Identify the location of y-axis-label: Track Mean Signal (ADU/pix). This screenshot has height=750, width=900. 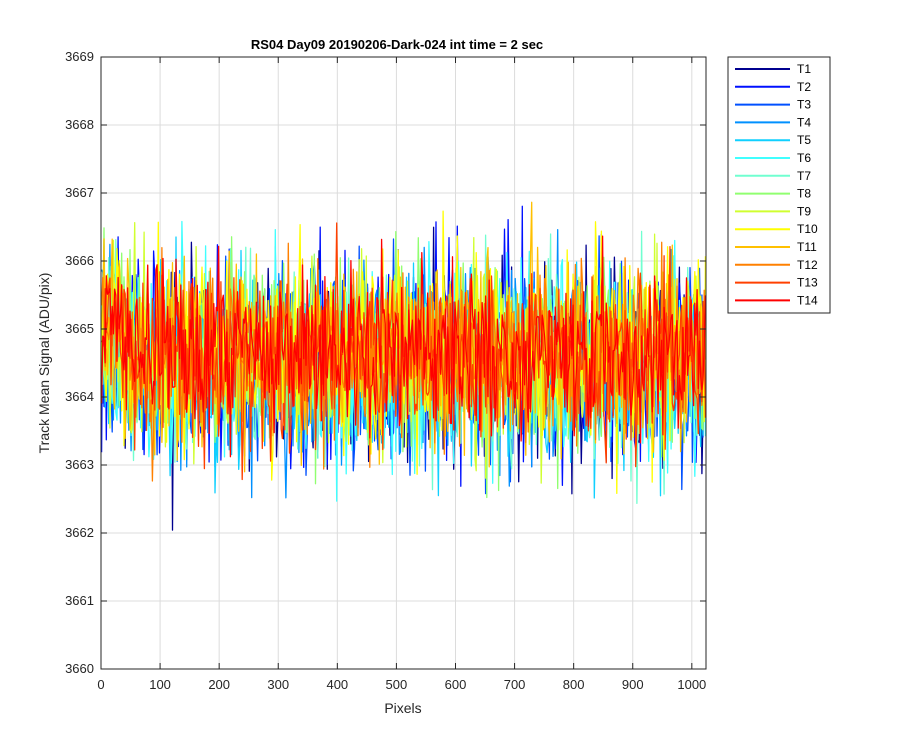
(44, 363).